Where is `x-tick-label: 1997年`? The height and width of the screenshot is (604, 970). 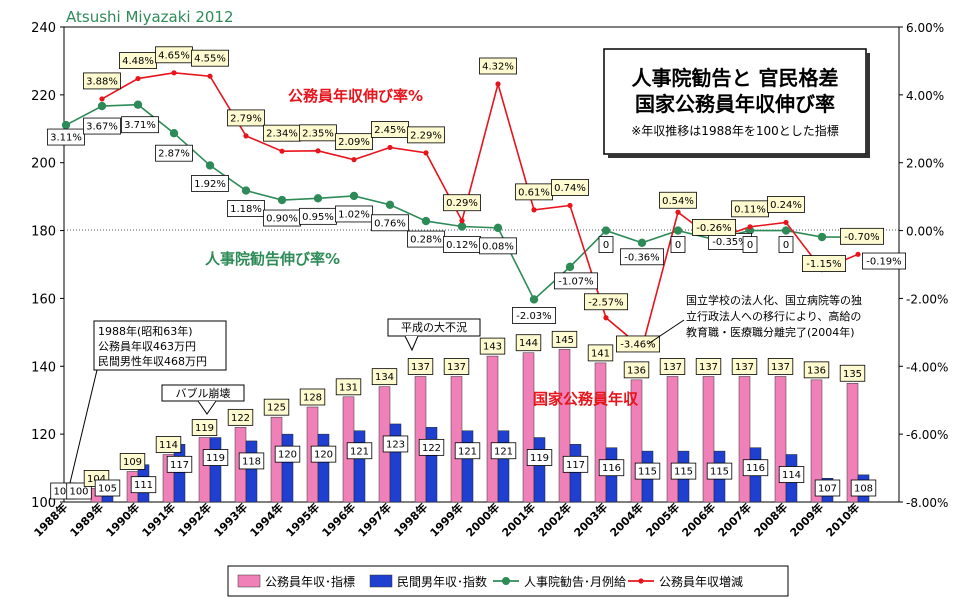
x-tick-label: 1997年 is located at coordinates (374, 519).